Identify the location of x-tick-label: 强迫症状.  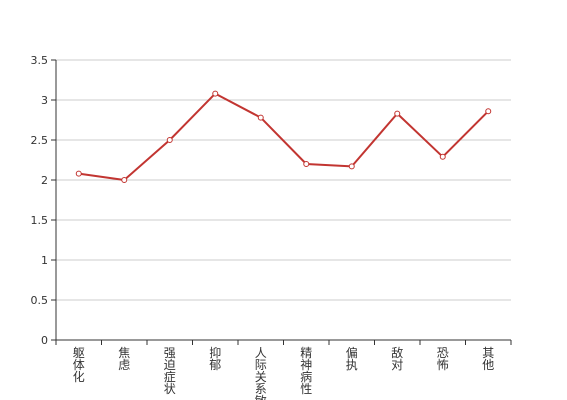
(170, 371).